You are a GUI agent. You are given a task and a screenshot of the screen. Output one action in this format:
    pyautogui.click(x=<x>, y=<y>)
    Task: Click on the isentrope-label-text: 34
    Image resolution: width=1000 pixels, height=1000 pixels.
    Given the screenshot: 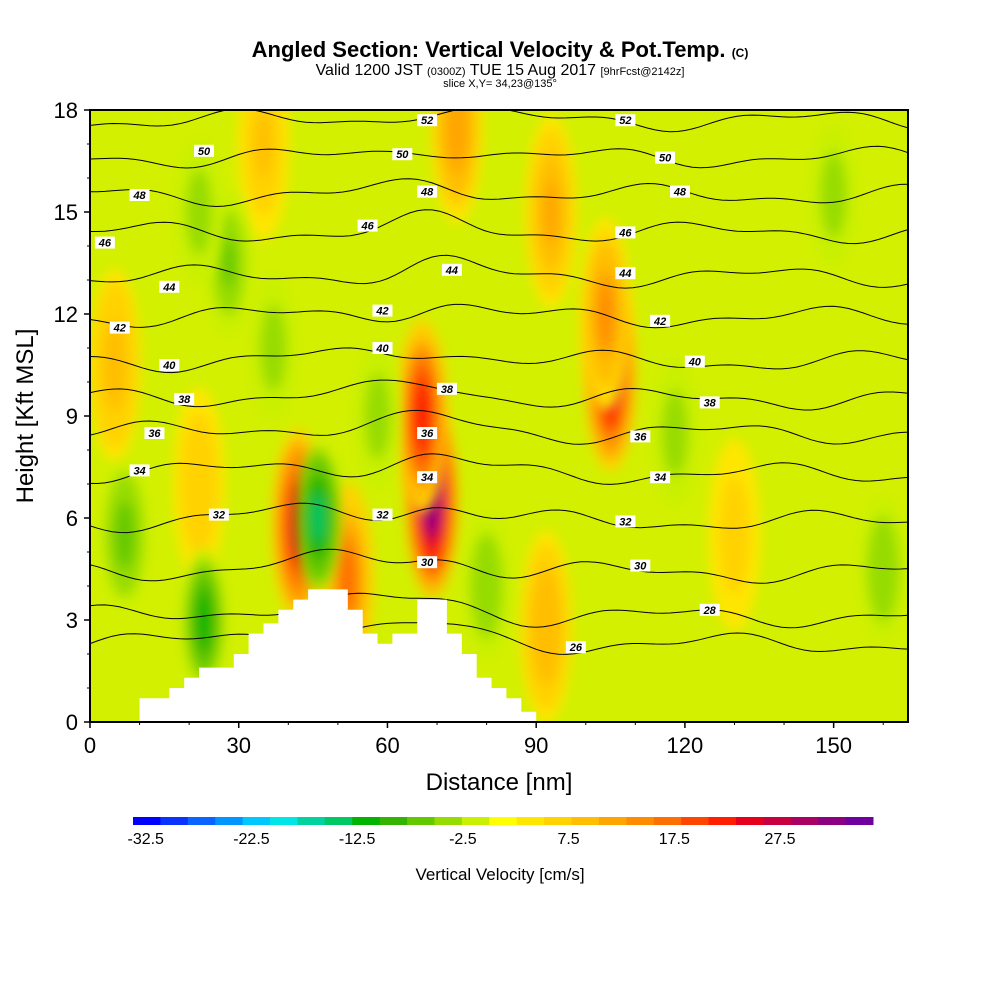 What is the action you would take?
    pyautogui.click(x=427, y=478)
    